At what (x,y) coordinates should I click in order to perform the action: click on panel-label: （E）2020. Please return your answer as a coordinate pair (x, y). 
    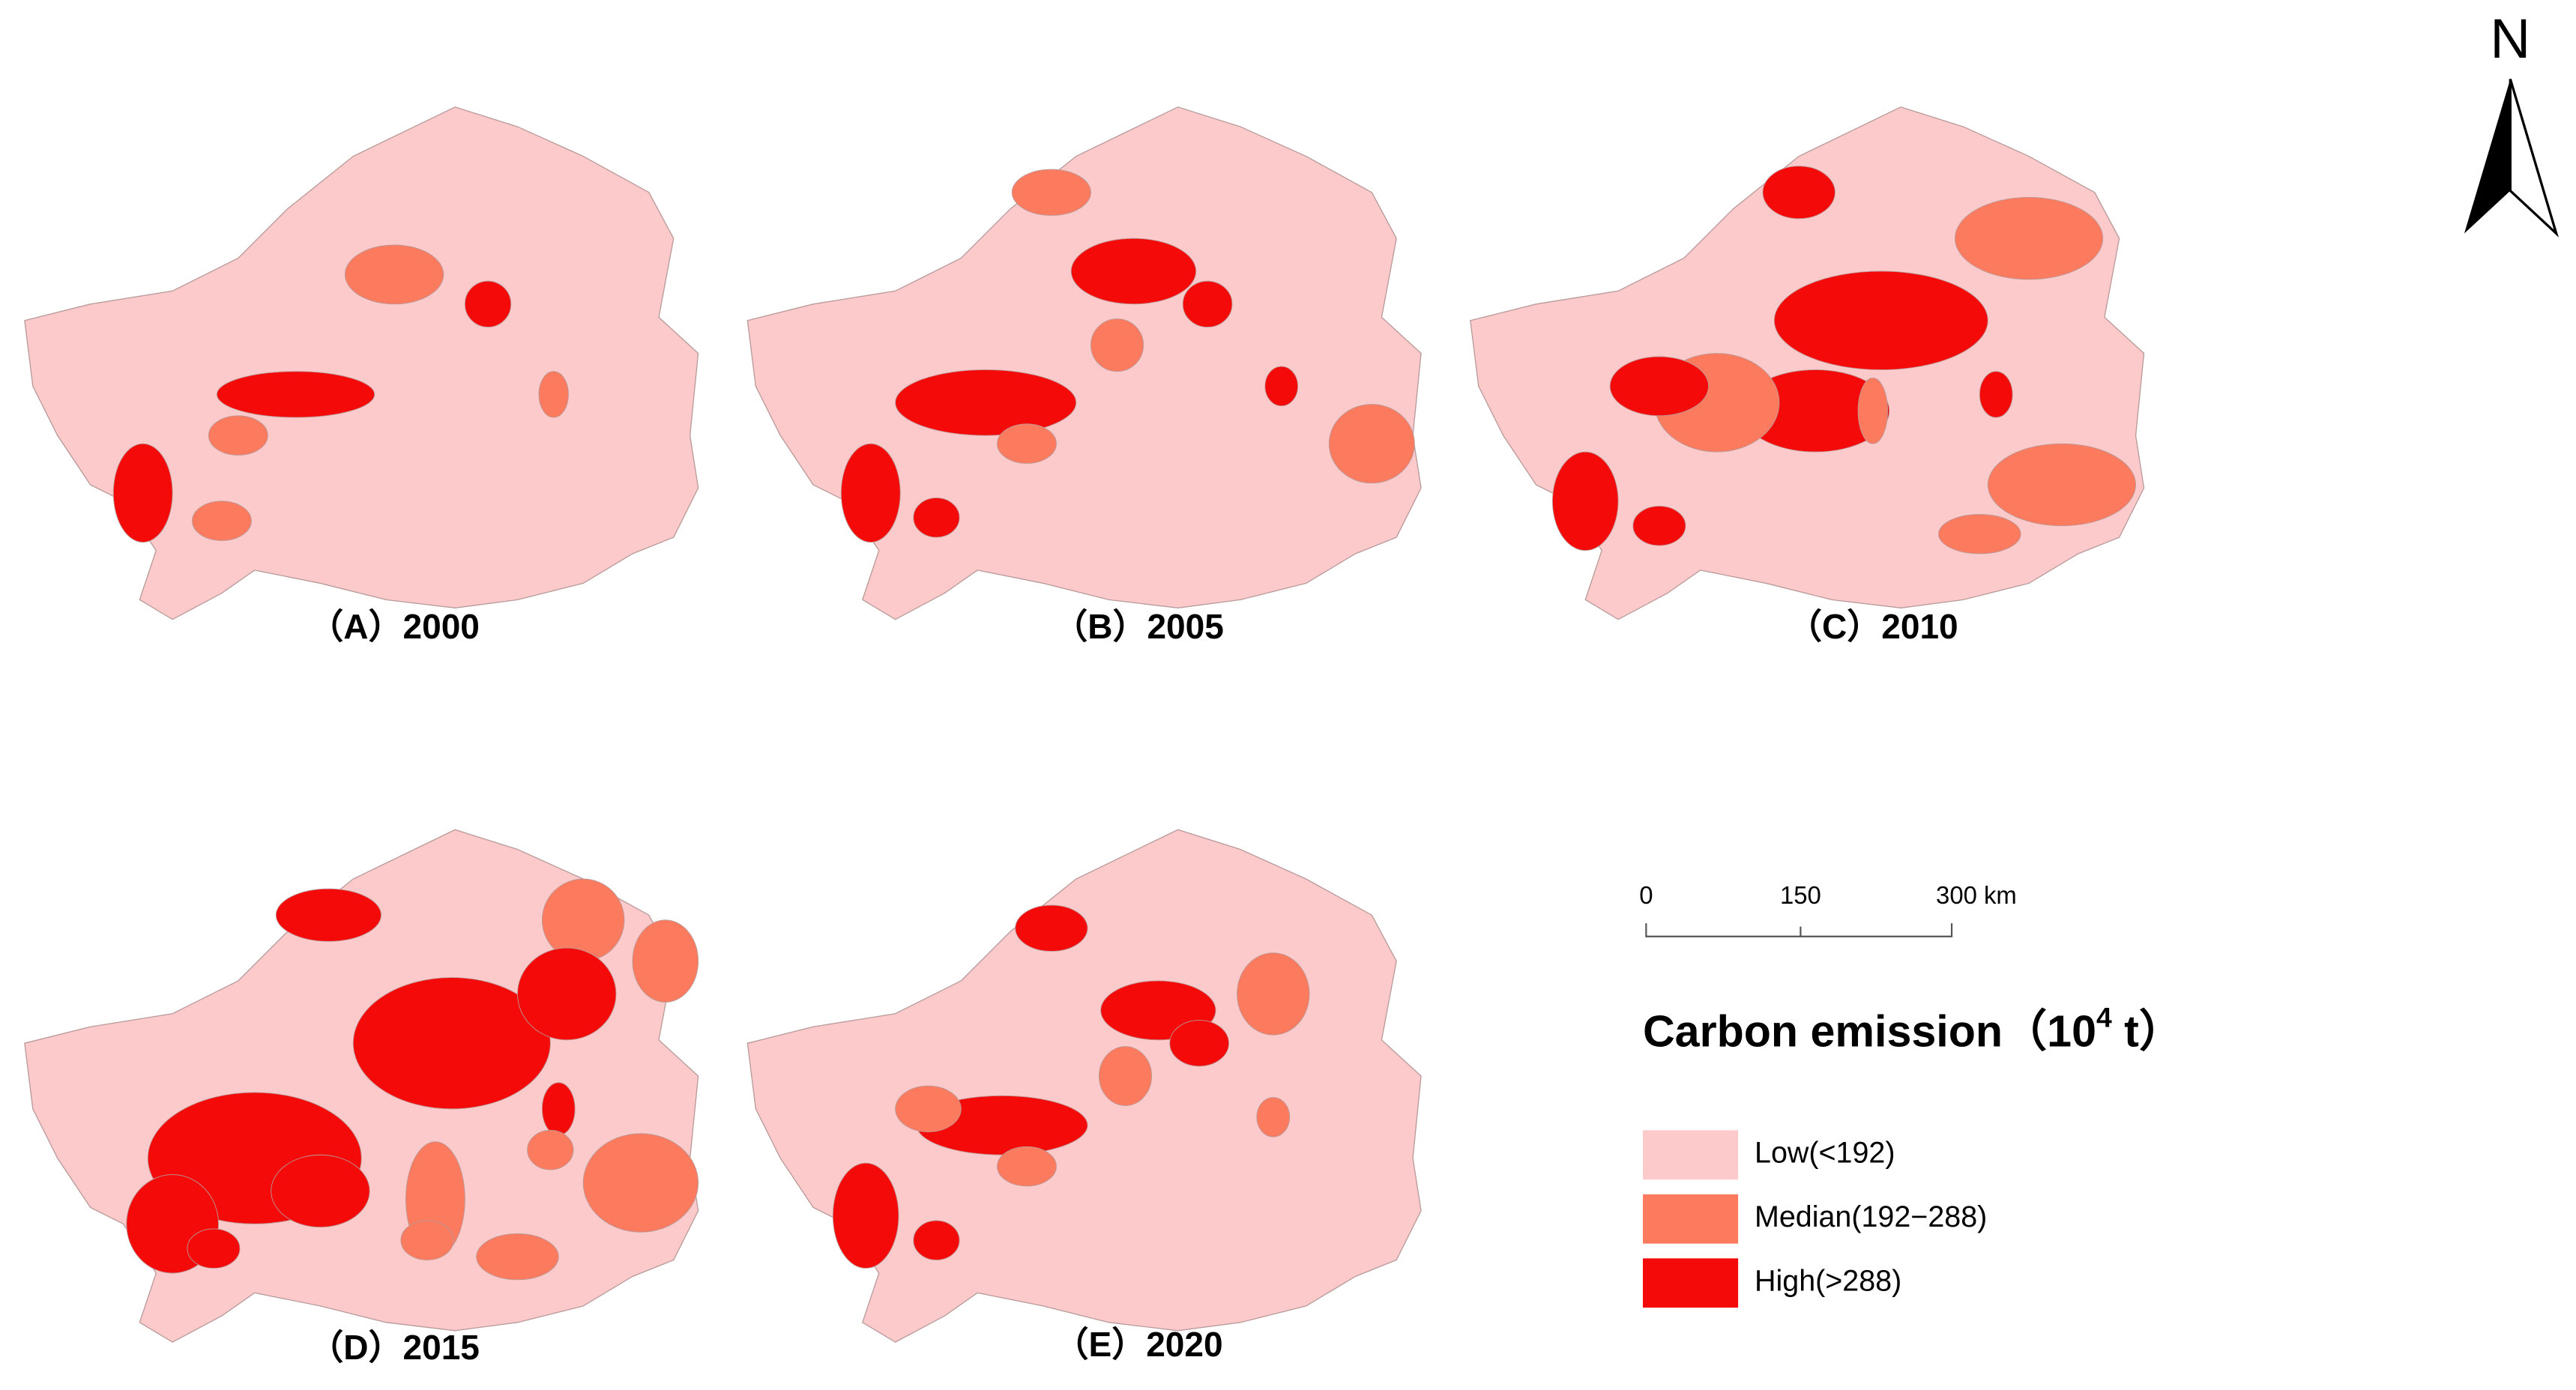
    Looking at the image, I should click on (1138, 1344).